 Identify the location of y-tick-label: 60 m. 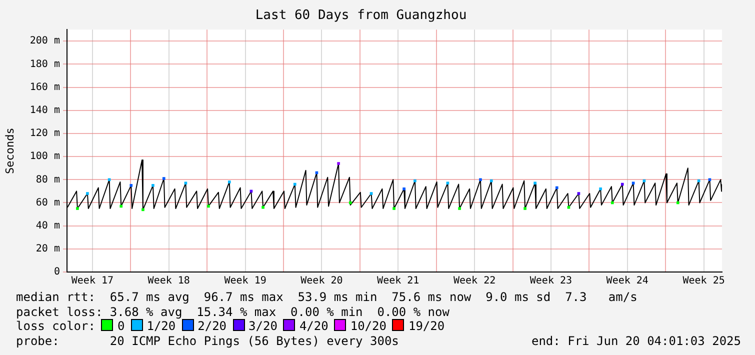
(48, 202).